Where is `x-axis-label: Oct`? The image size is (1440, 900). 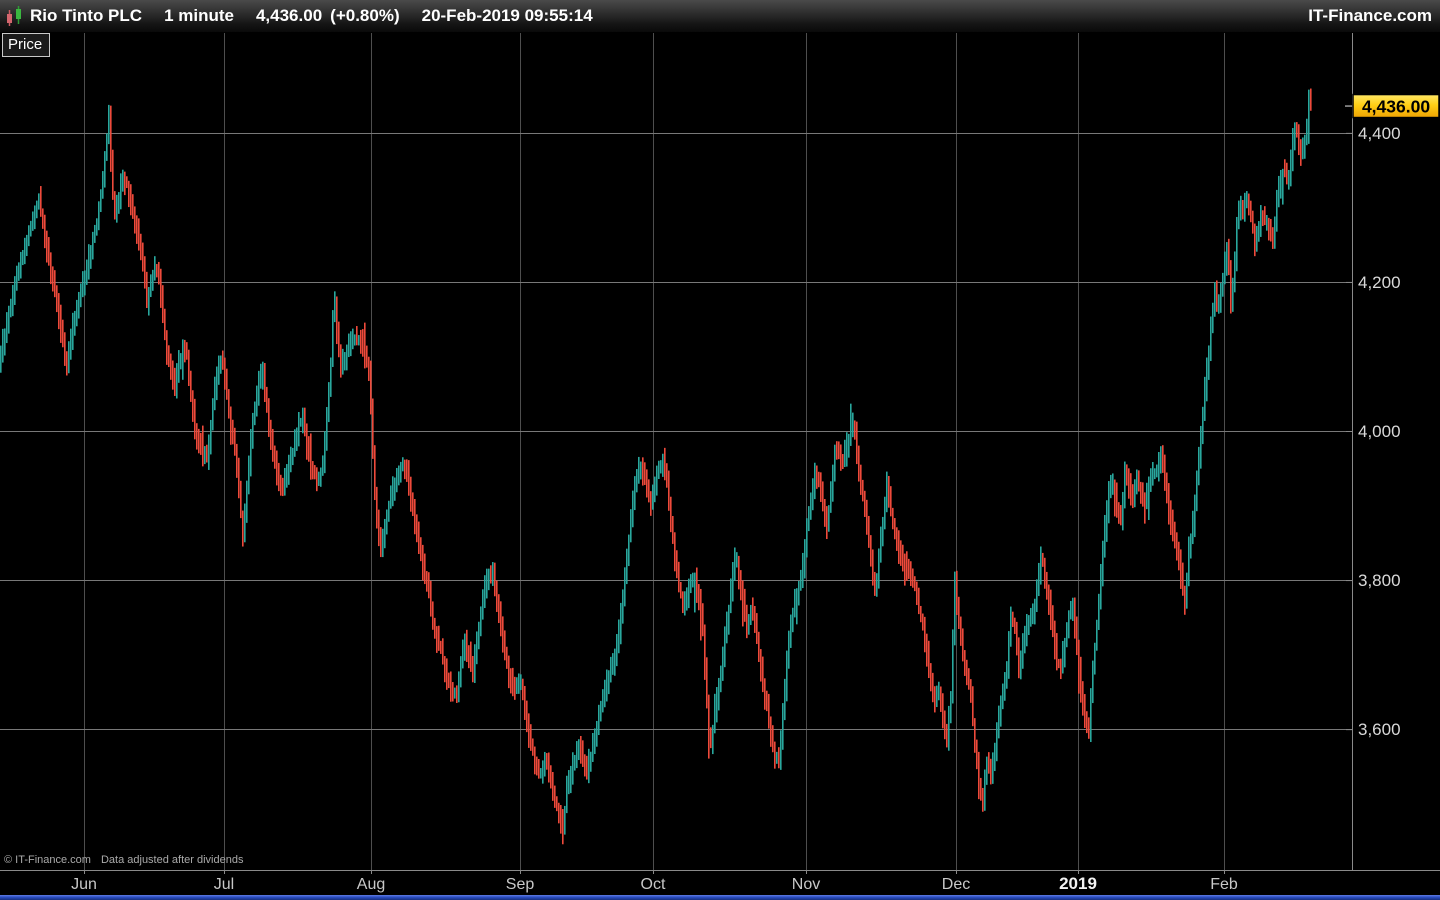 x-axis-label: Oct is located at coordinates (653, 884).